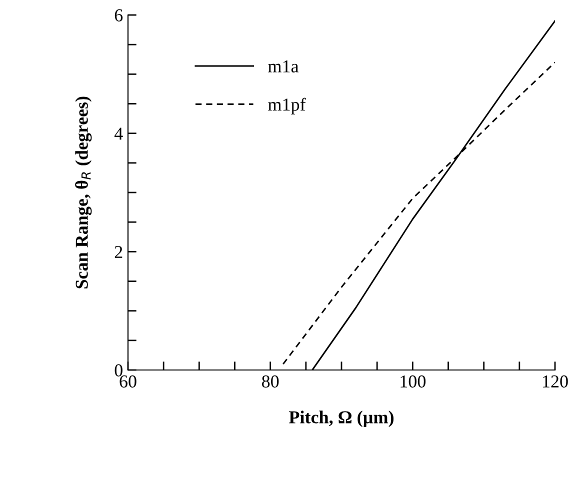 This screenshot has height=479, width=573. Describe the element at coordinates (118, 370) in the screenshot. I see `y-tick-label: 0` at that location.